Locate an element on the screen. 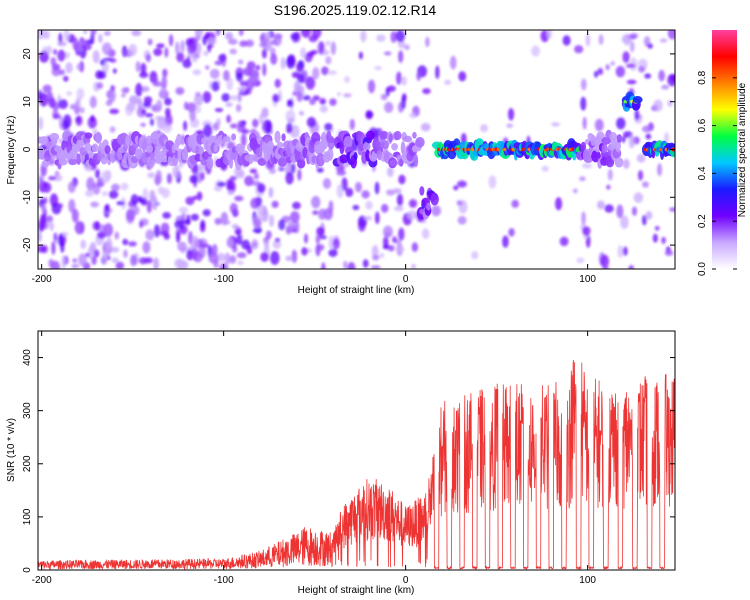 Image resolution: width=750 pixels, height=600 pixels. colorbar-tick-label: 0.0 is located at coordinates (702, 269).